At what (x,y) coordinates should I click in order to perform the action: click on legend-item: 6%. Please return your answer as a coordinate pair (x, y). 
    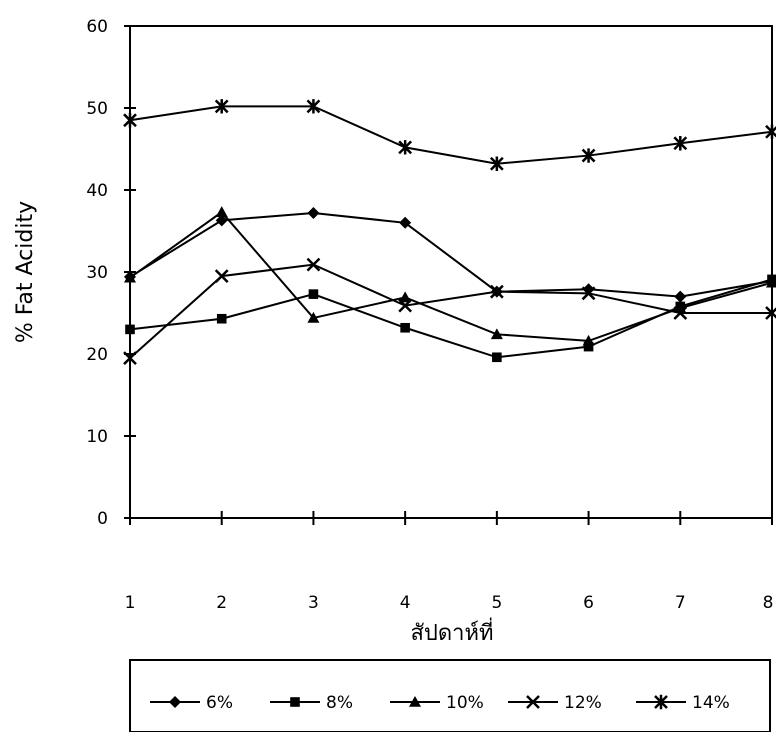
    Looking at the image, I should click on (191, 703).